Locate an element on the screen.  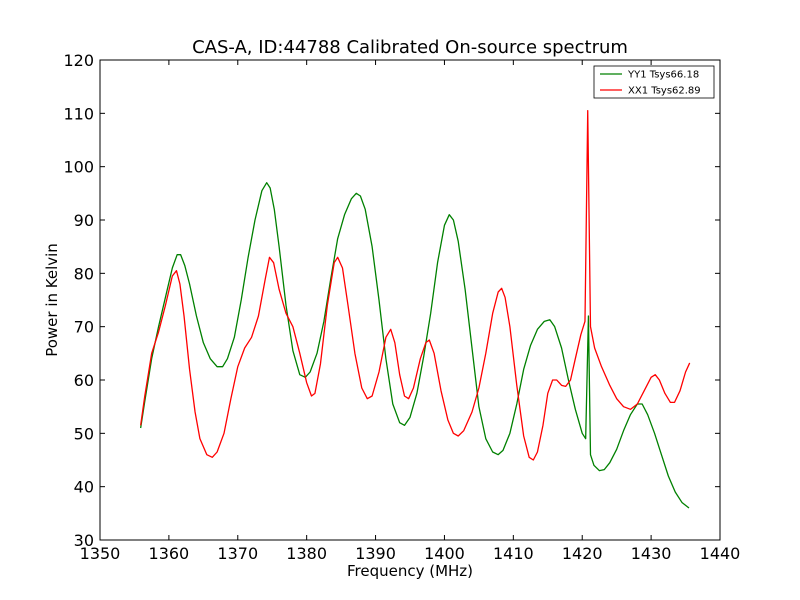
x-tick-label: 1360 is located at coordinates (169, 553).